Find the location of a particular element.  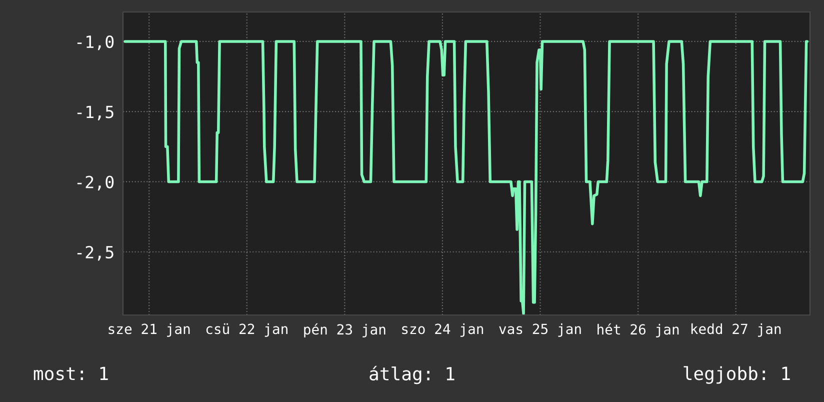

x-tick-label: csü 22 jan is located at coordinates (247, 330).